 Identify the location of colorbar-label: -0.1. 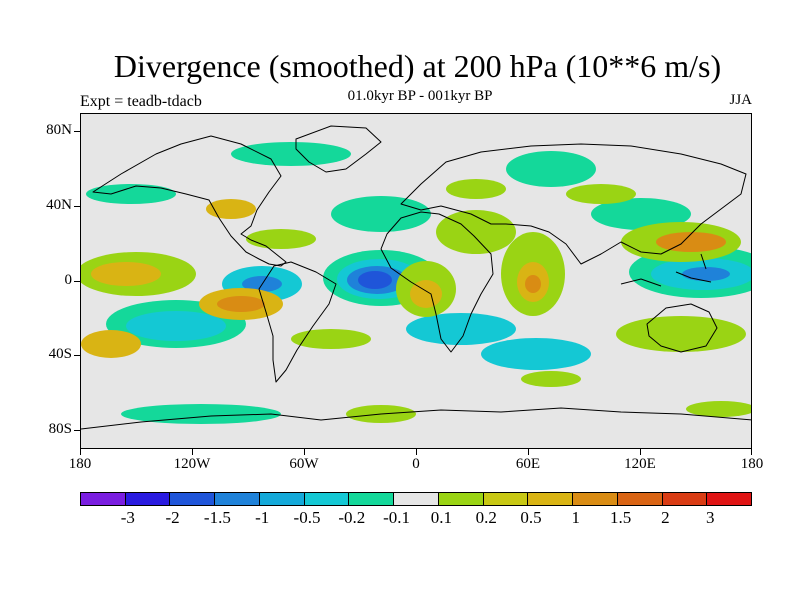
(397, 517).